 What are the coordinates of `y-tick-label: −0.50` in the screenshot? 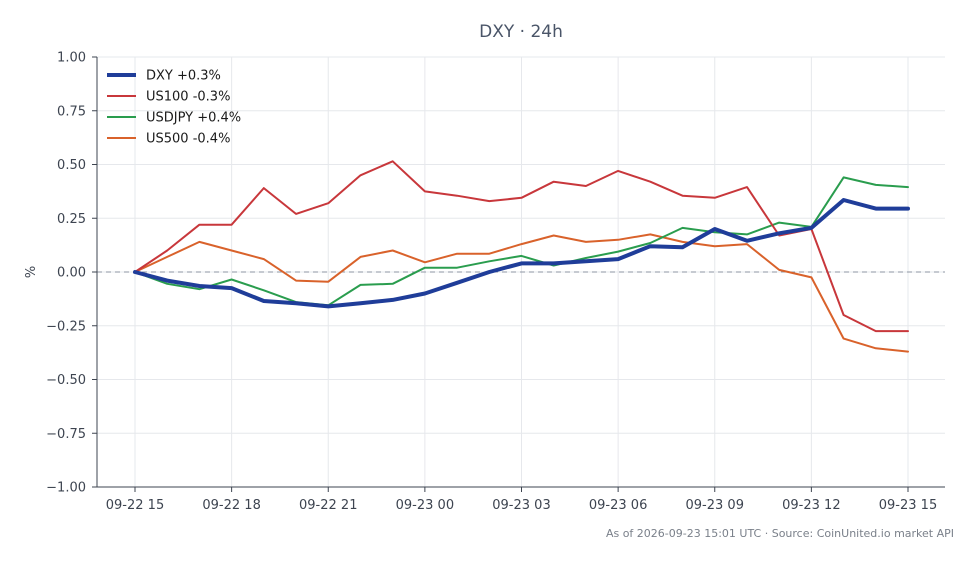 It's located at (66, 380).